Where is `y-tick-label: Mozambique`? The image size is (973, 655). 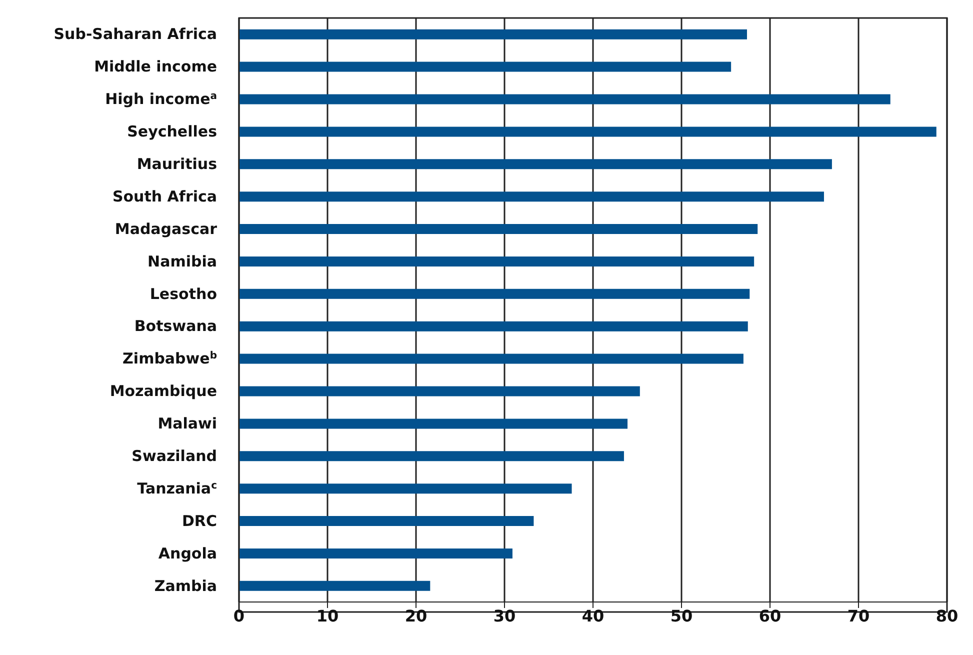 y-tick-label: Mozambique is located at coordinates (163, 391).